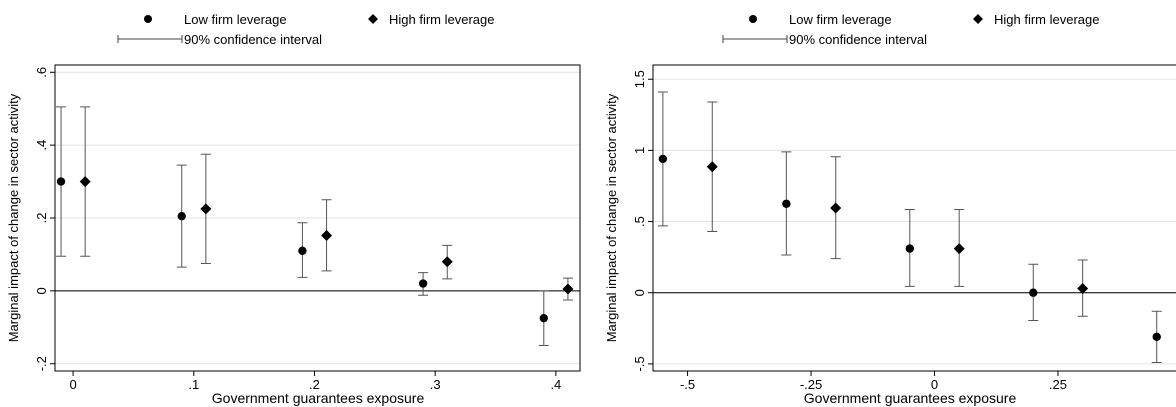  What do you see at coordinates (41, 218) in the screenshot?
I see `y-tick-label: .2` at bounding box center [41, 218].